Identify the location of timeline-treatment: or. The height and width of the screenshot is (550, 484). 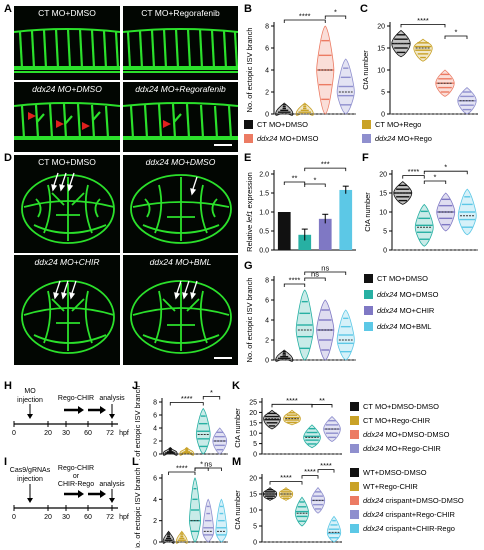
(76, 476).